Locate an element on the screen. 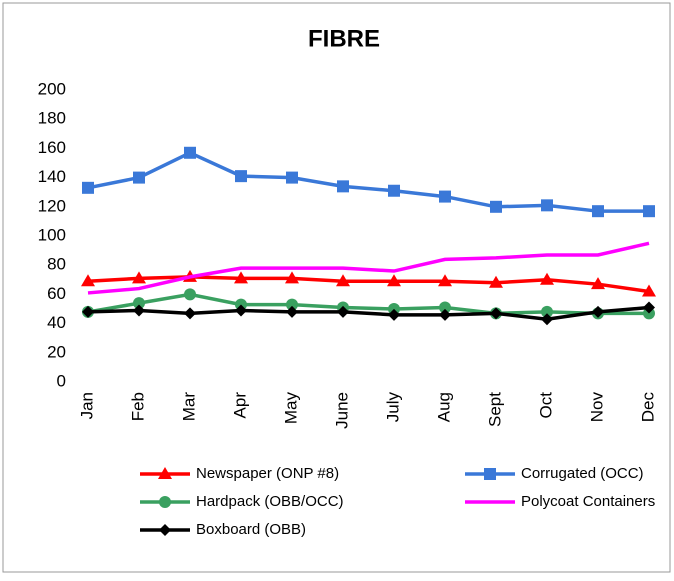 The image size is (674, 581). x-tick-label: May is located at coordinates (290, 408).